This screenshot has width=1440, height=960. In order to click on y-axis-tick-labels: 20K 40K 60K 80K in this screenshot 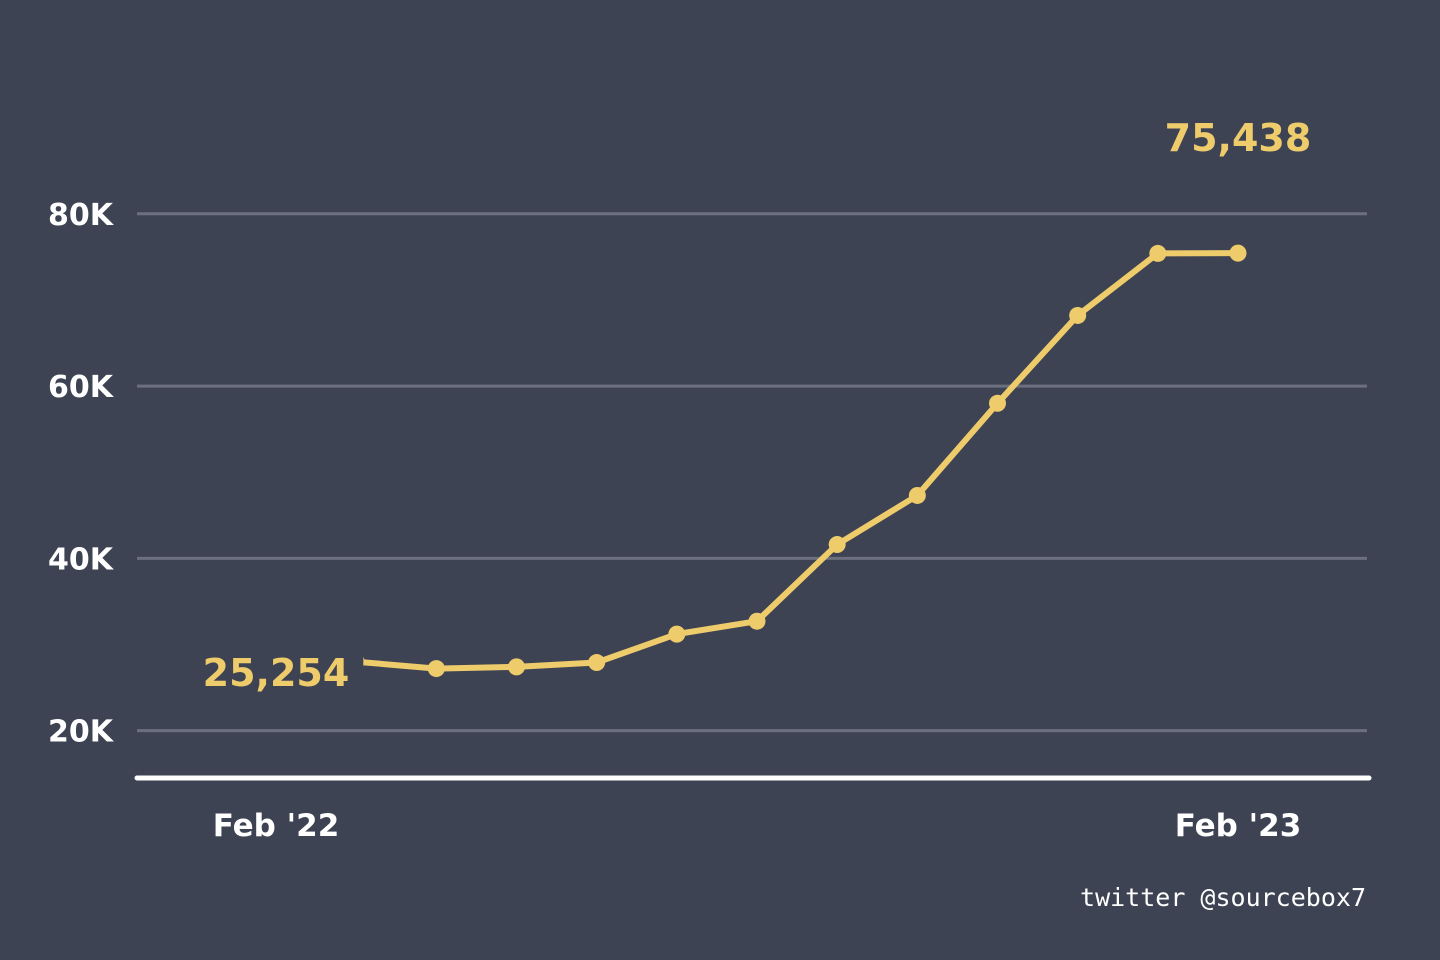, I will do `click(81, 474)`.